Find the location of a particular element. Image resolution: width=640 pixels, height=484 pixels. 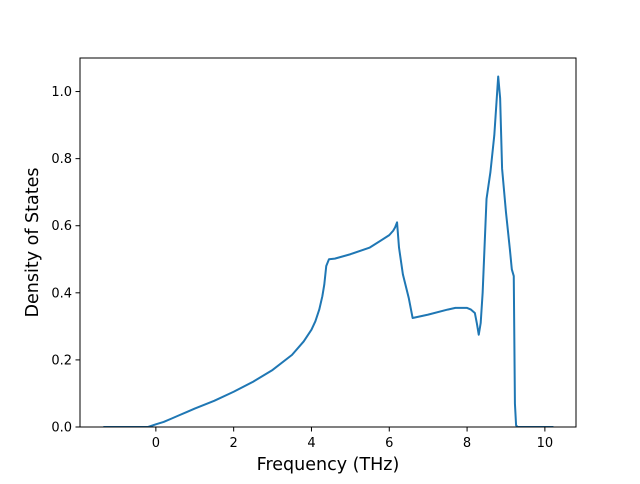

y-tick-label: 1.0 is located at coordinates (61, 92).